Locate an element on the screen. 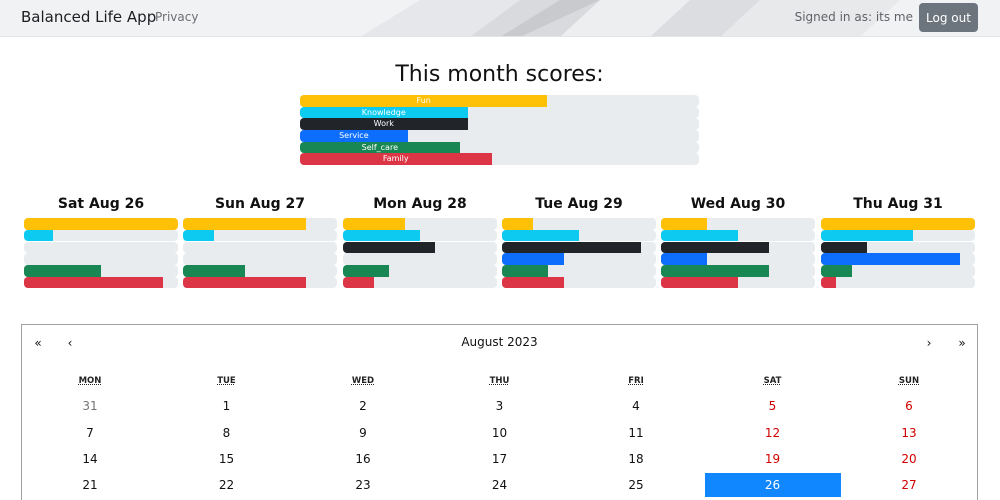 This screenshot has width=1000, height=500. calendar-prev-month-button: ‹ is located at coordinates (70, 343).